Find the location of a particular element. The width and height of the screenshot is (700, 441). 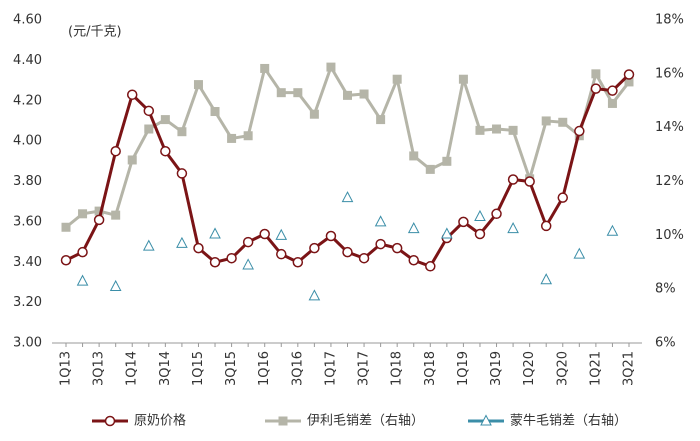

x-tick-label: 3Q14 is located at coordinates (165, 368).